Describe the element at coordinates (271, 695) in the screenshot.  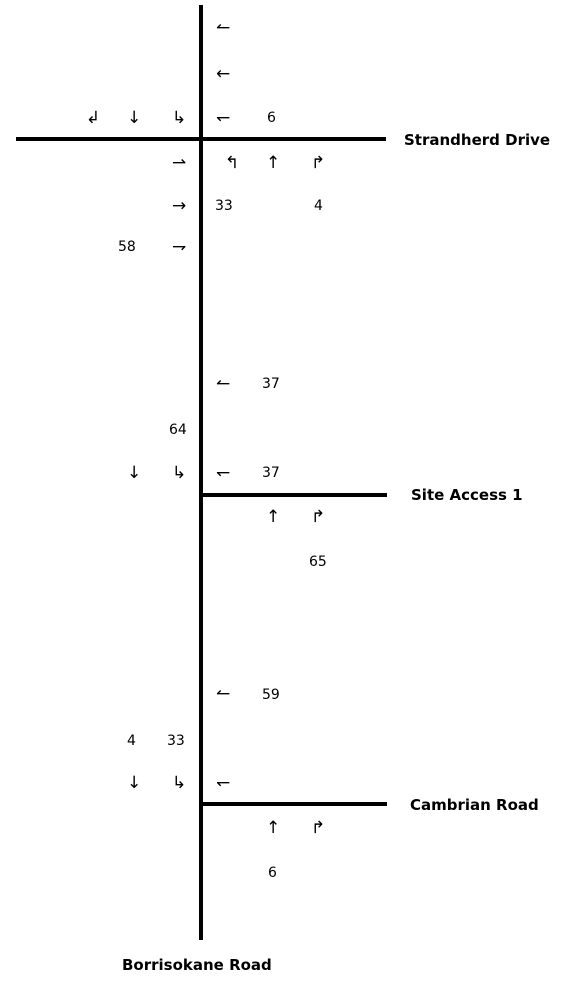
I see `int3-wb-upper-volume: 59` at that location.